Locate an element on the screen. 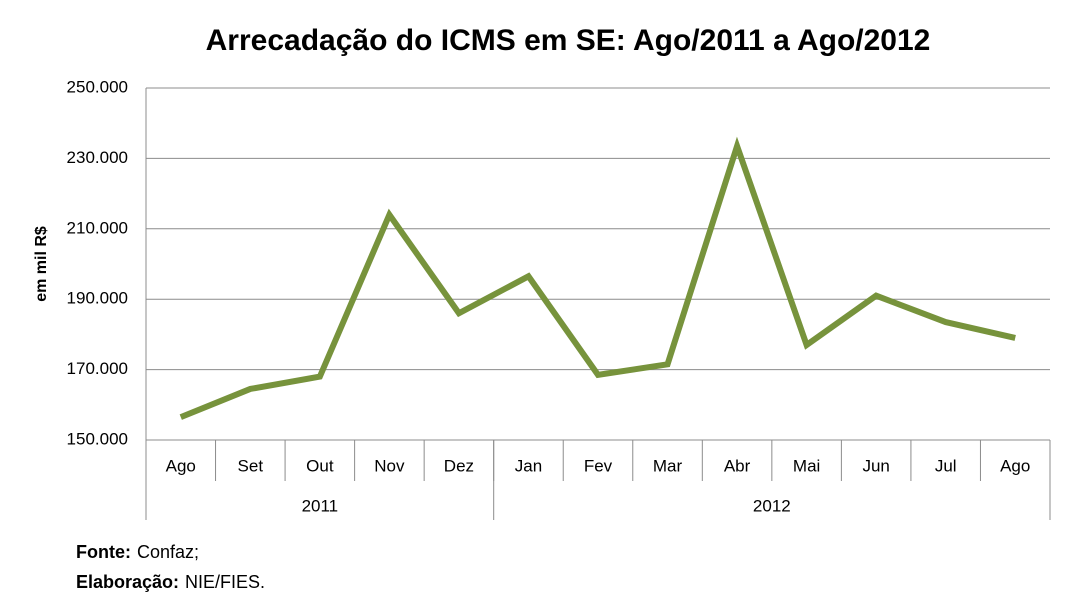 The width and height of the screenshot is (1074, 614). group-label: 2012 is located at coordinates (772, 505).